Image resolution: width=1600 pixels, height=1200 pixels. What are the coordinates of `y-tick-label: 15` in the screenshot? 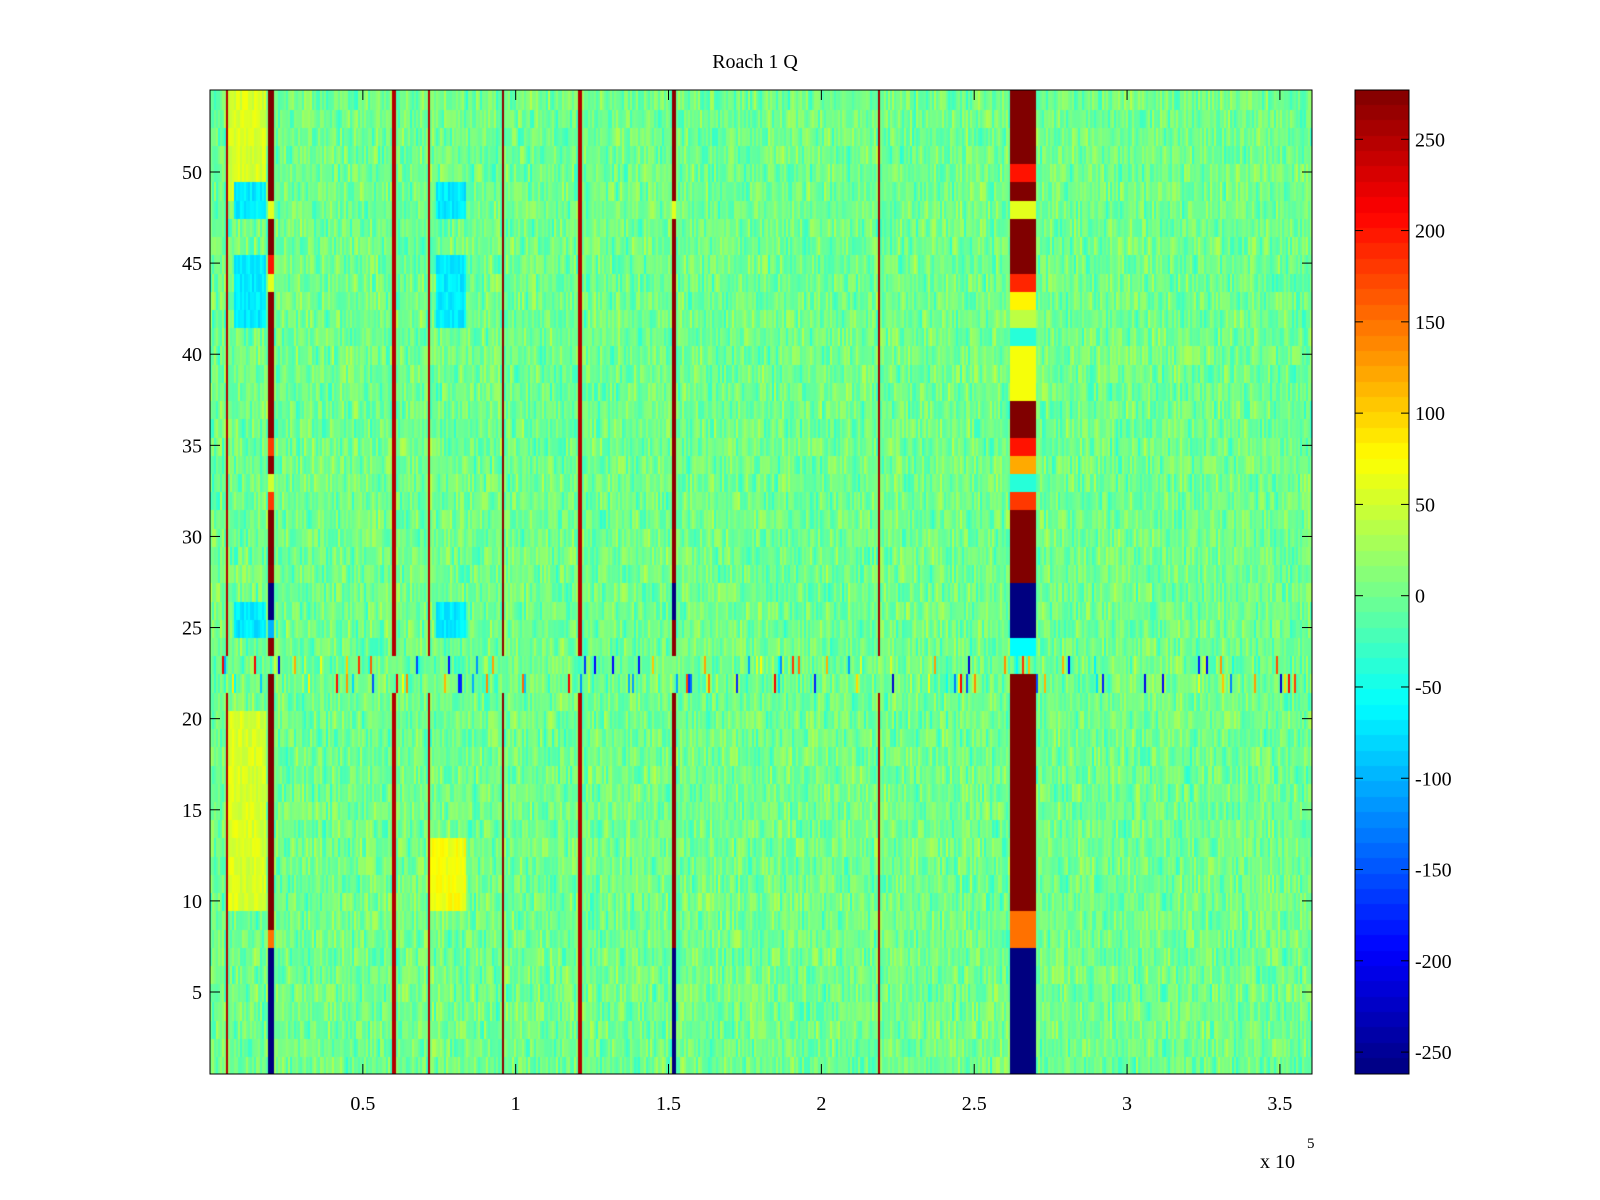 It's located at (192, 811).